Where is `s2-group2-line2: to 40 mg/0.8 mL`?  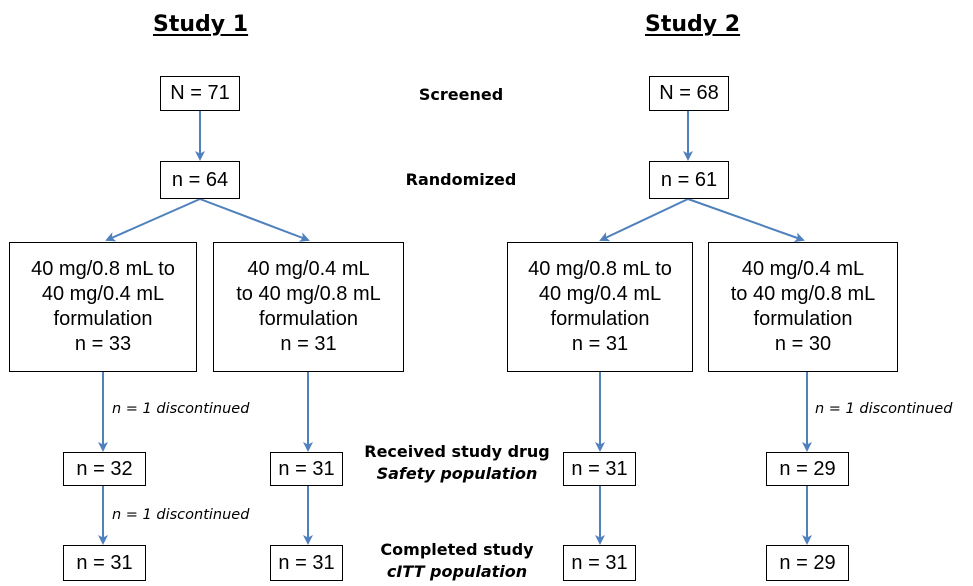
s2-group2-line2: to 40 mg/0.8 mL is located at coordinates (803, 294).